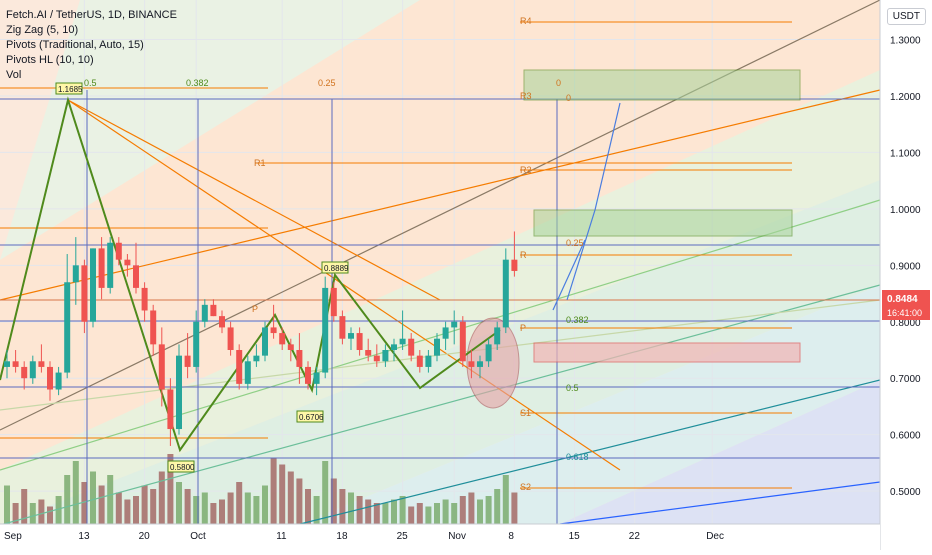 This screenshot has width=932, height=555. What do you see at coordinates (84, 536) in the screenshot?
I see `time-tick-label: 13` at bounding box center [84, 536].